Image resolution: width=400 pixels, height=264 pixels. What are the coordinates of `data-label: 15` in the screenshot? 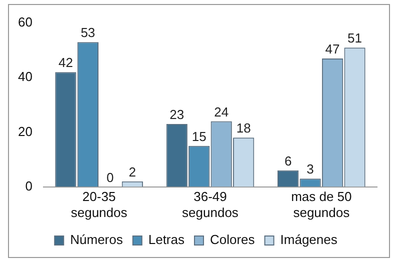 It's located at (199, 136).